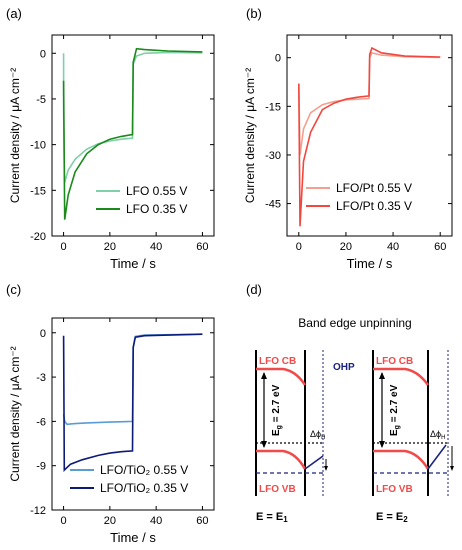 The width and height of the screenshot is (462, 550). Describe the element at coordinates (273, 205) in the screenshot. I see `y-tick-label: -45` at that location.